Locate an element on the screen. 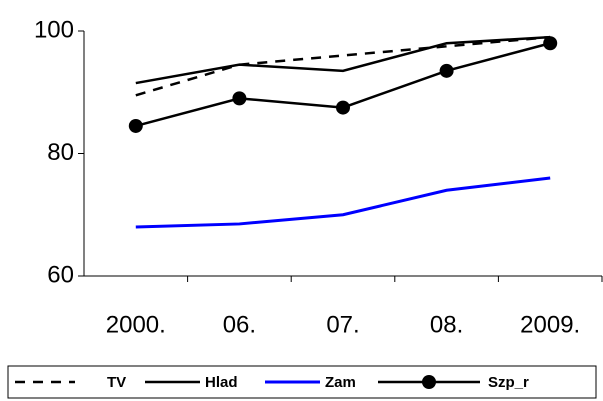 This screenshot has width=603, height=401. legend-label: Hlad is located at coordinates (221, 382).